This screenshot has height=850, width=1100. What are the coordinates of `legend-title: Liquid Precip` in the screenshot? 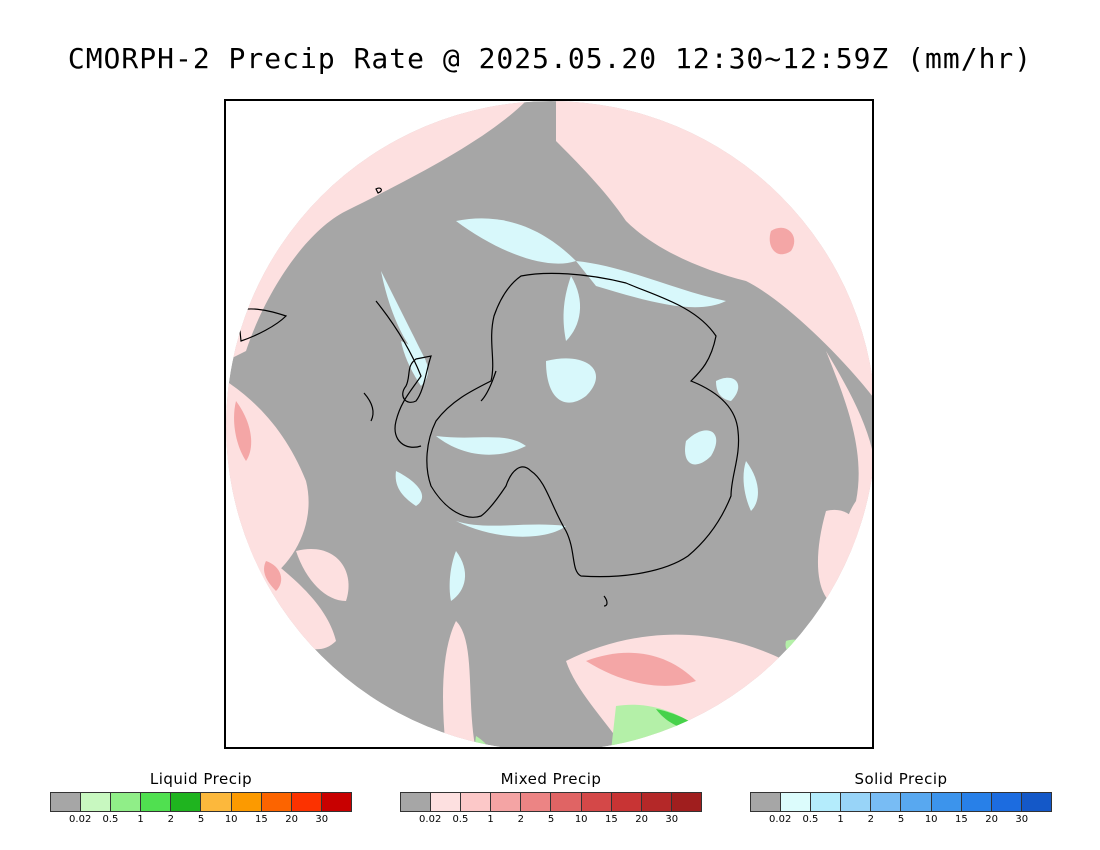 It's located at (201, 779).